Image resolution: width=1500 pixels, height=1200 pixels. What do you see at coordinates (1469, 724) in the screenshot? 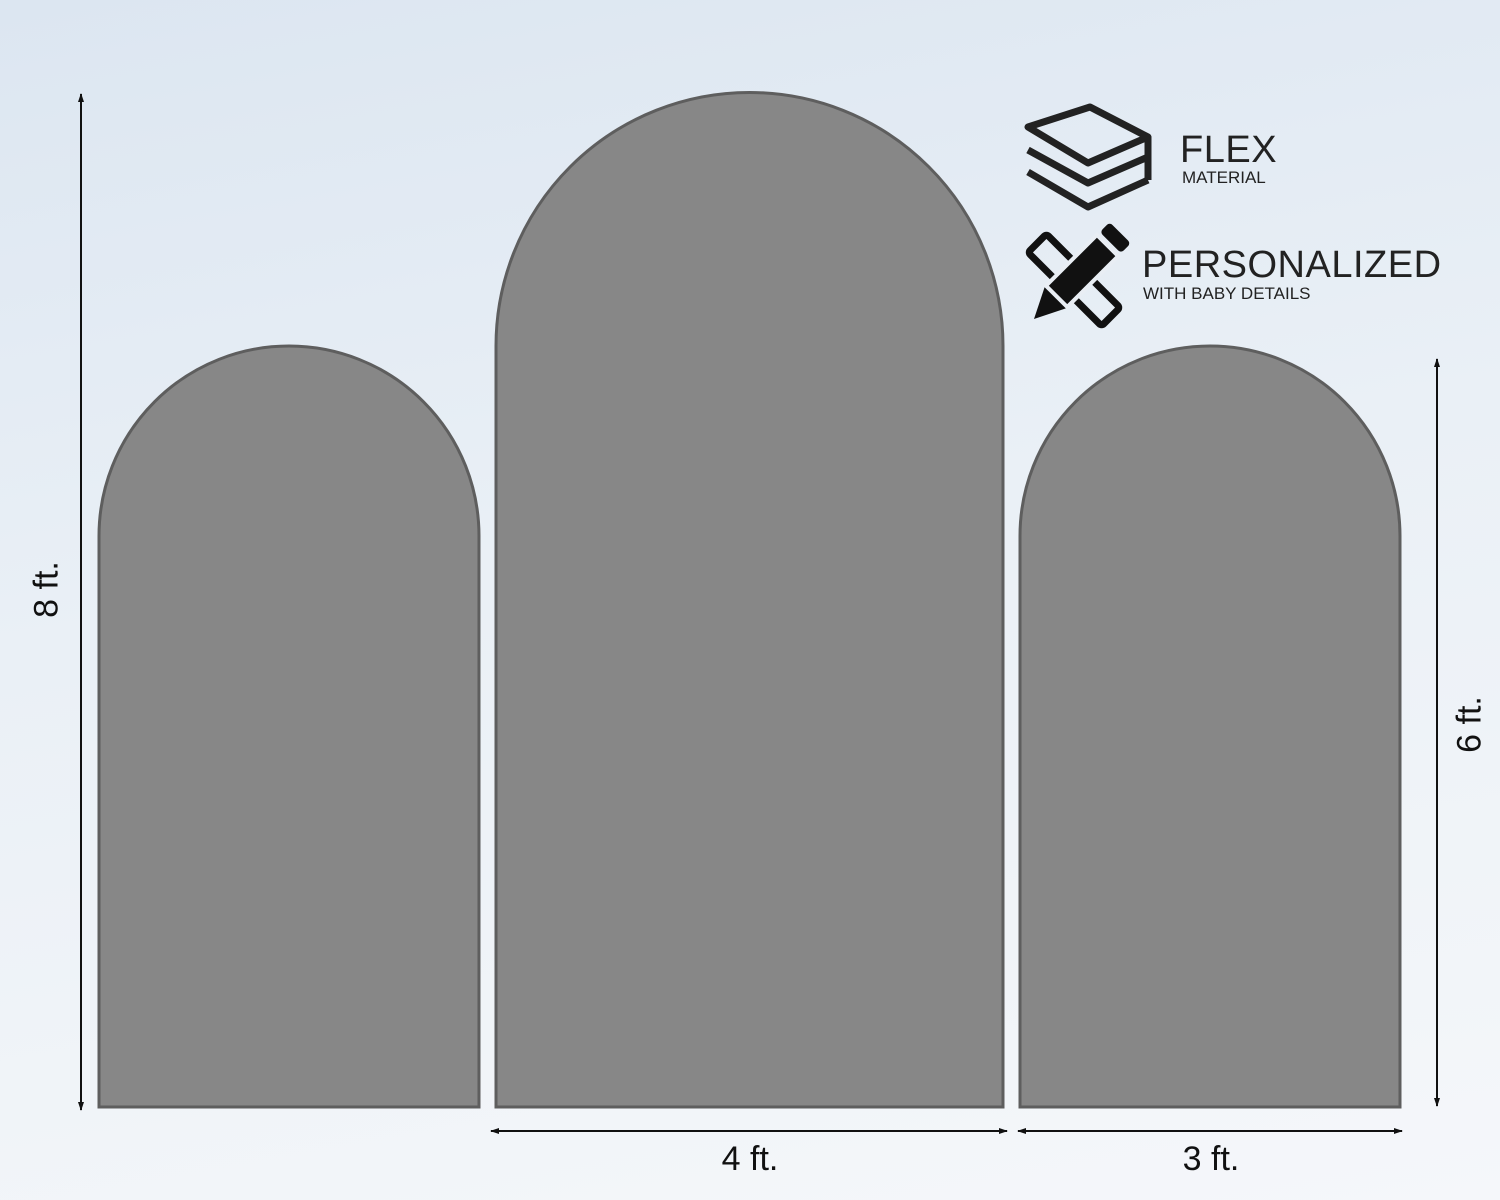
I see `height-6ft-label: 6 ft.` at bounding box center [1469, 724].